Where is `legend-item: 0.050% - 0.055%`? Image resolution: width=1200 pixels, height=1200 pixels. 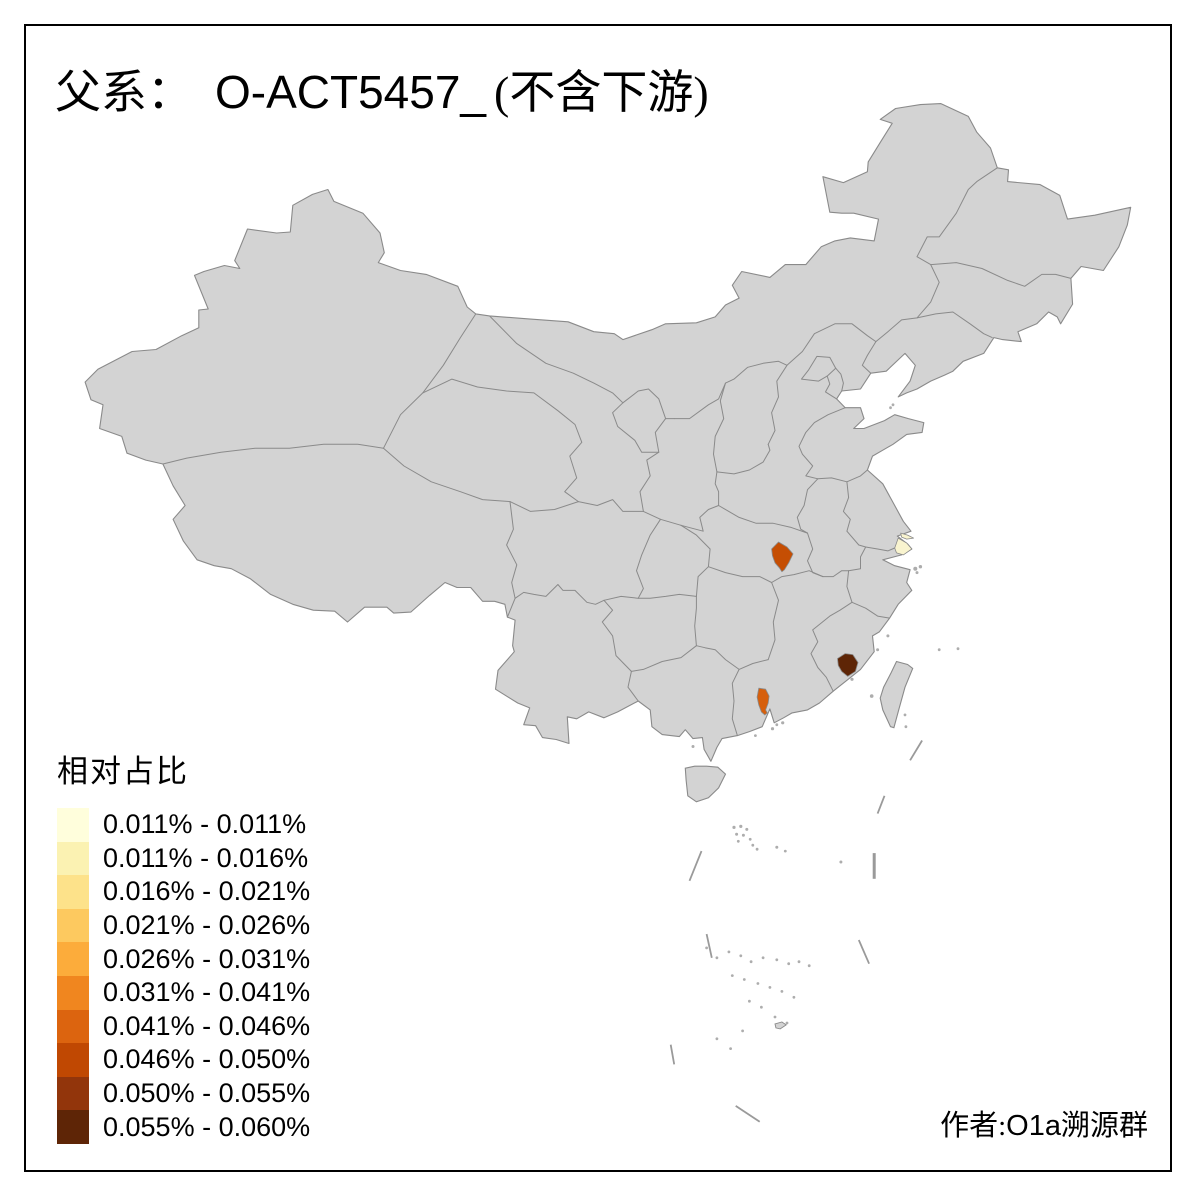 legend-item: 0.050% - 0.055% is located at coordinates (184, 1093).